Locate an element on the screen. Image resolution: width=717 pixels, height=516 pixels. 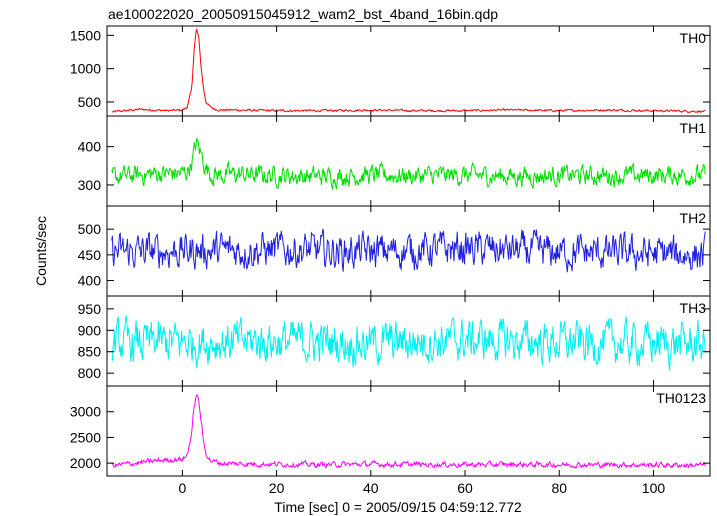
x-tick-label: 80 is located at coordinates (559, 488).